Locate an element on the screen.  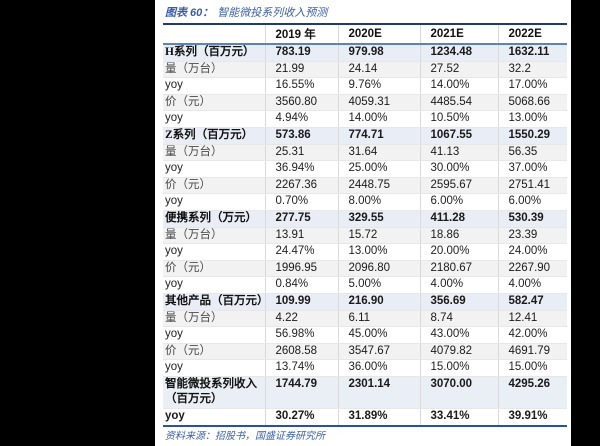
cell-value: 37.00% is located at coordinates (532, 169).